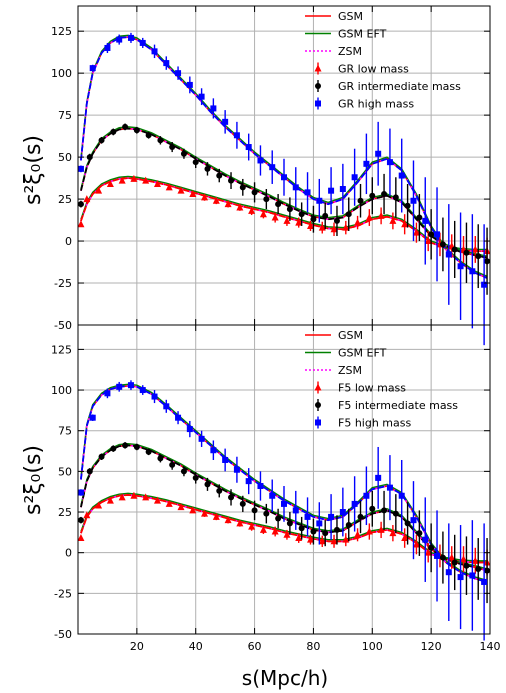 This screenshot has width=506, height=693. I want to click on x-tick-label: 140, so click(490, 646).